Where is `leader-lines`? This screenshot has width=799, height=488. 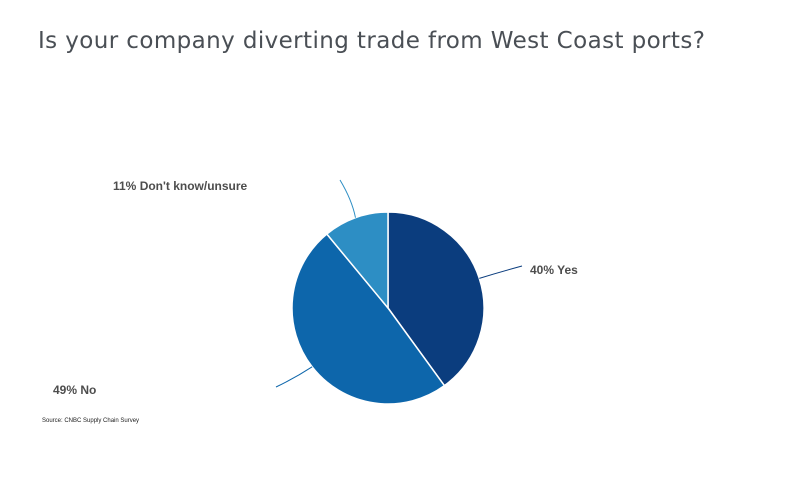 leader-lines is located at coordinates (399, 283).